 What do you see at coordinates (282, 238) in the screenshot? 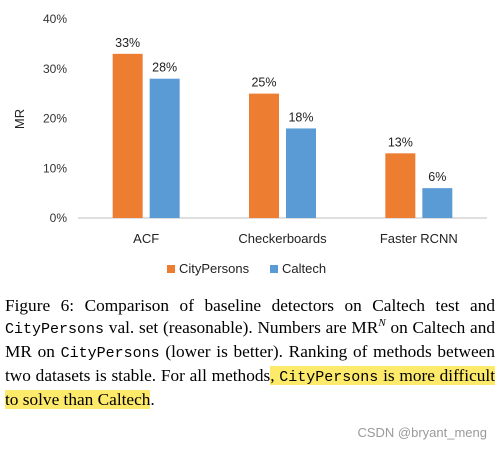
I see `x-tick-label: Checkerboards` at bounding box center [282, 238].